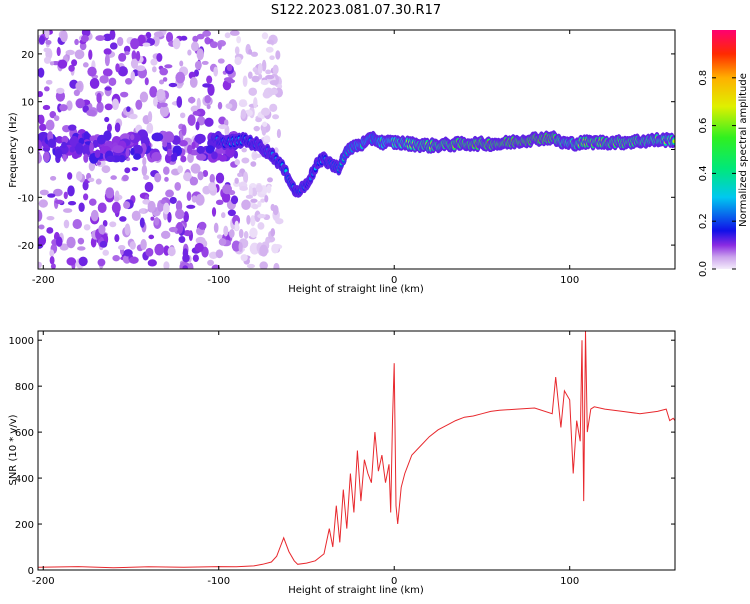 The height and width of the screenshot is (604, 750). I want to click on colorbar-tick-label: 0.0, so click(703, 269).